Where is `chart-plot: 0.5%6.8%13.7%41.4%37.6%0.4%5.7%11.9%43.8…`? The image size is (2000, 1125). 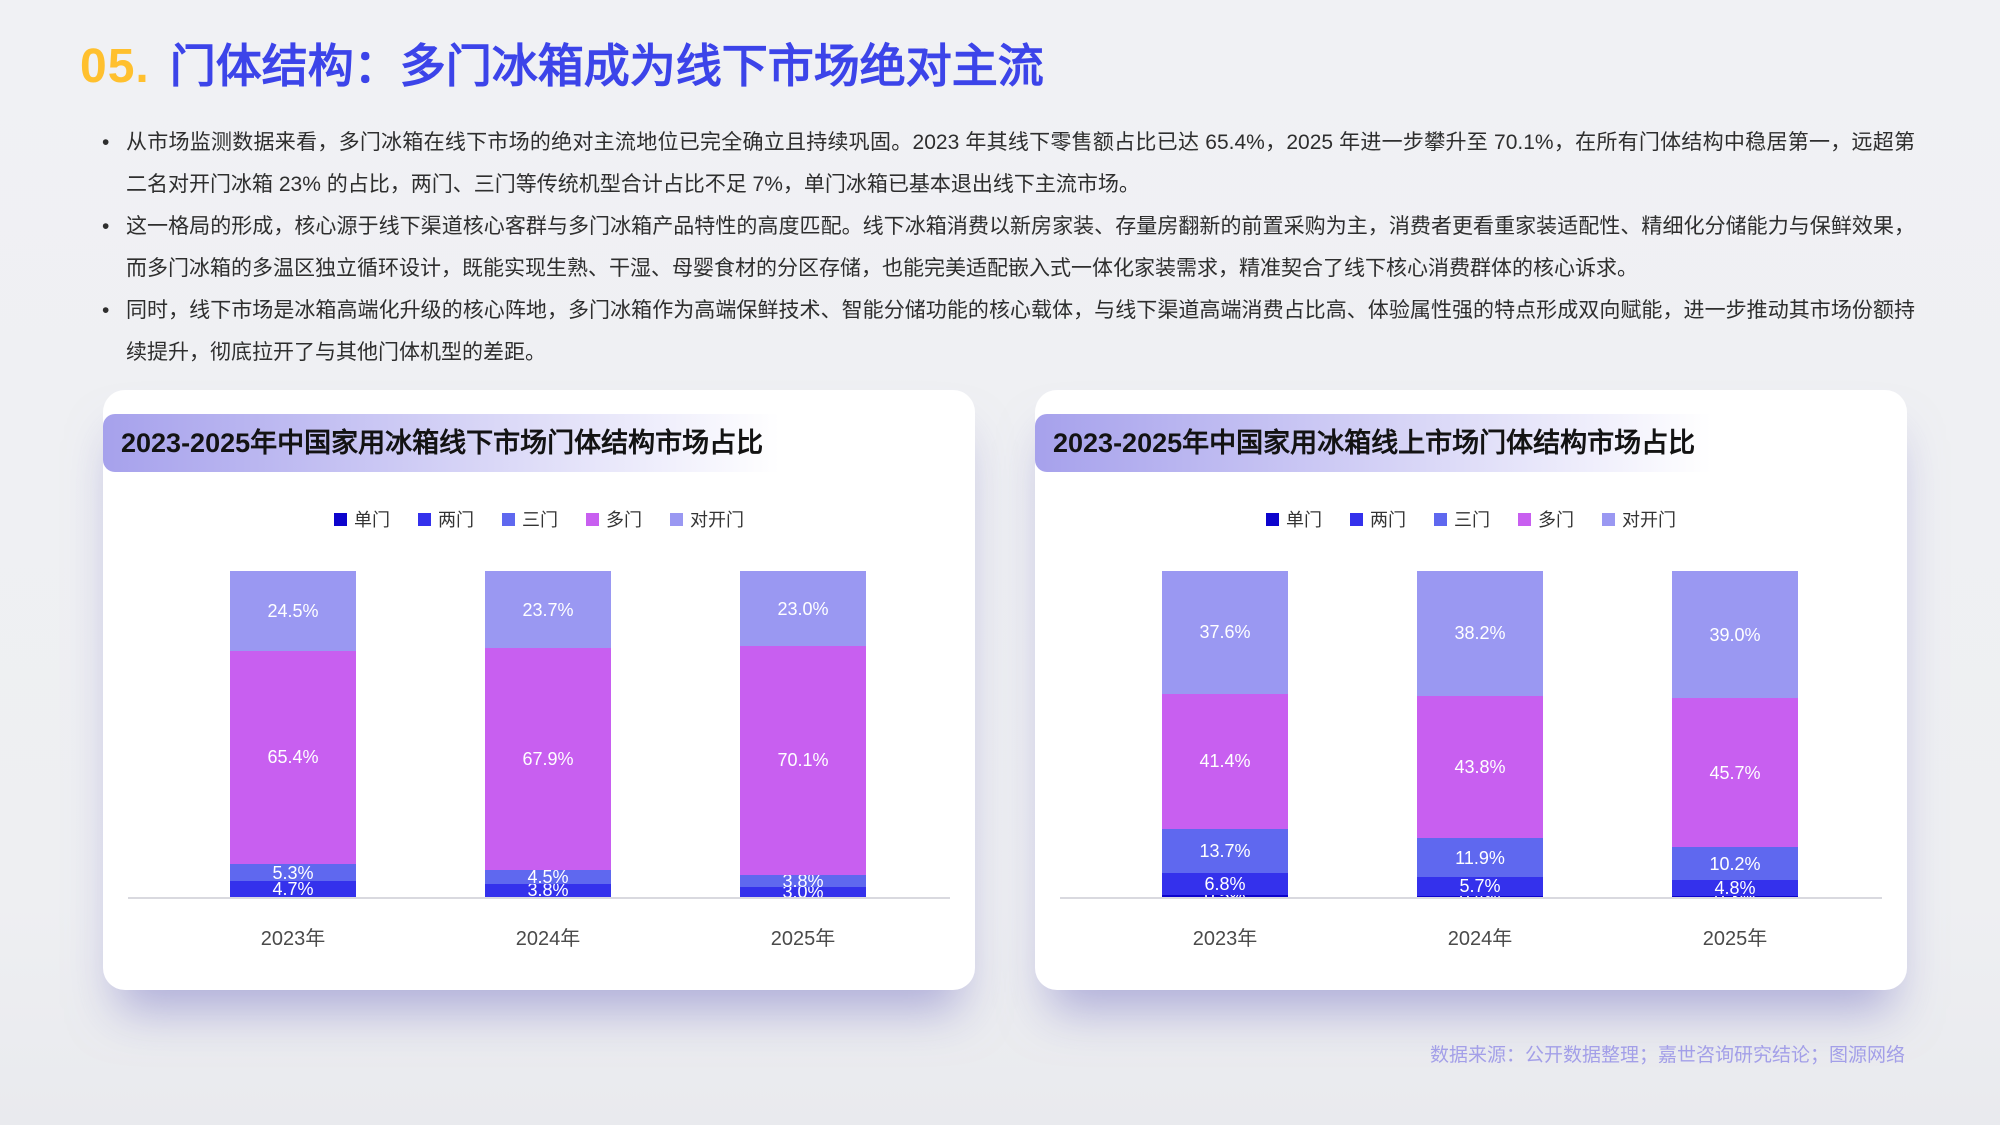
chart-plot: 0.5%6.8%13.7%41.4%37.6%0.4%5.7%11.9%43.8… is located at coordinates (1471, 739).